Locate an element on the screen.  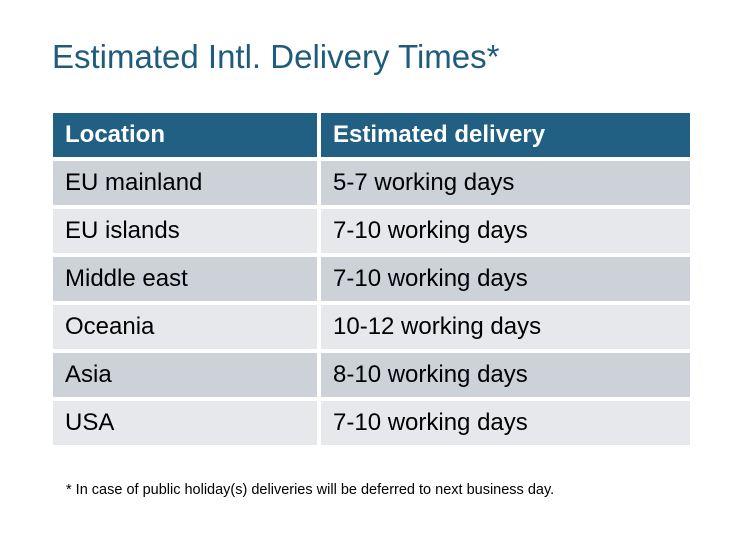
location-cell: EU mainland is located at coordinates (187, 183).